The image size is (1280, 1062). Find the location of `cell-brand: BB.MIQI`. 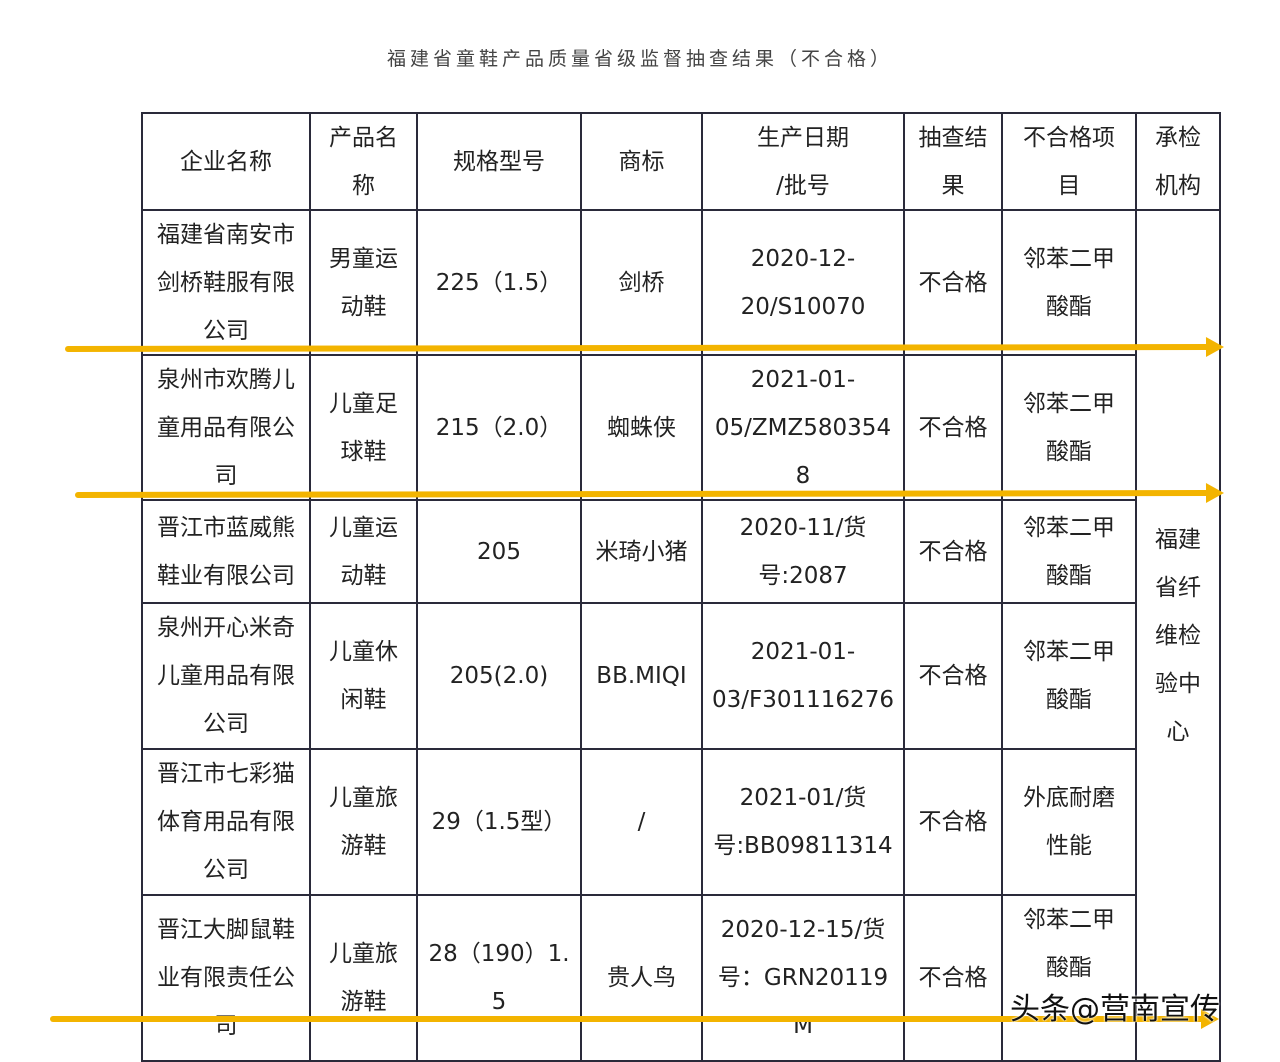

cell-brand: BB.MIQI is located at coordinates (641, 676).